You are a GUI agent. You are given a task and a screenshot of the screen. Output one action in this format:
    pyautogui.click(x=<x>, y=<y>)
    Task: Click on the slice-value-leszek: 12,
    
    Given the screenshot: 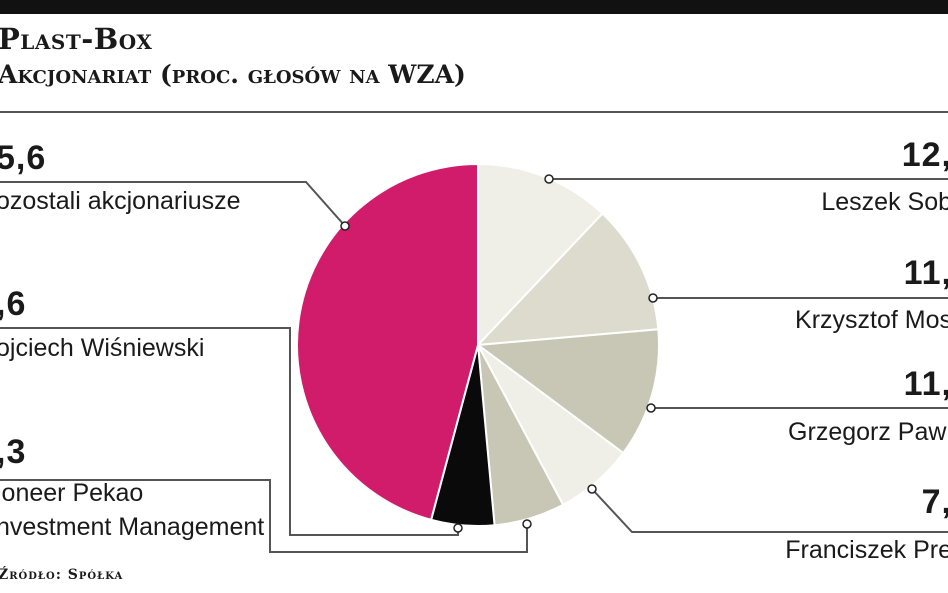 What is the action you would take?
    pyautogui.click(x=924, y=155)
    